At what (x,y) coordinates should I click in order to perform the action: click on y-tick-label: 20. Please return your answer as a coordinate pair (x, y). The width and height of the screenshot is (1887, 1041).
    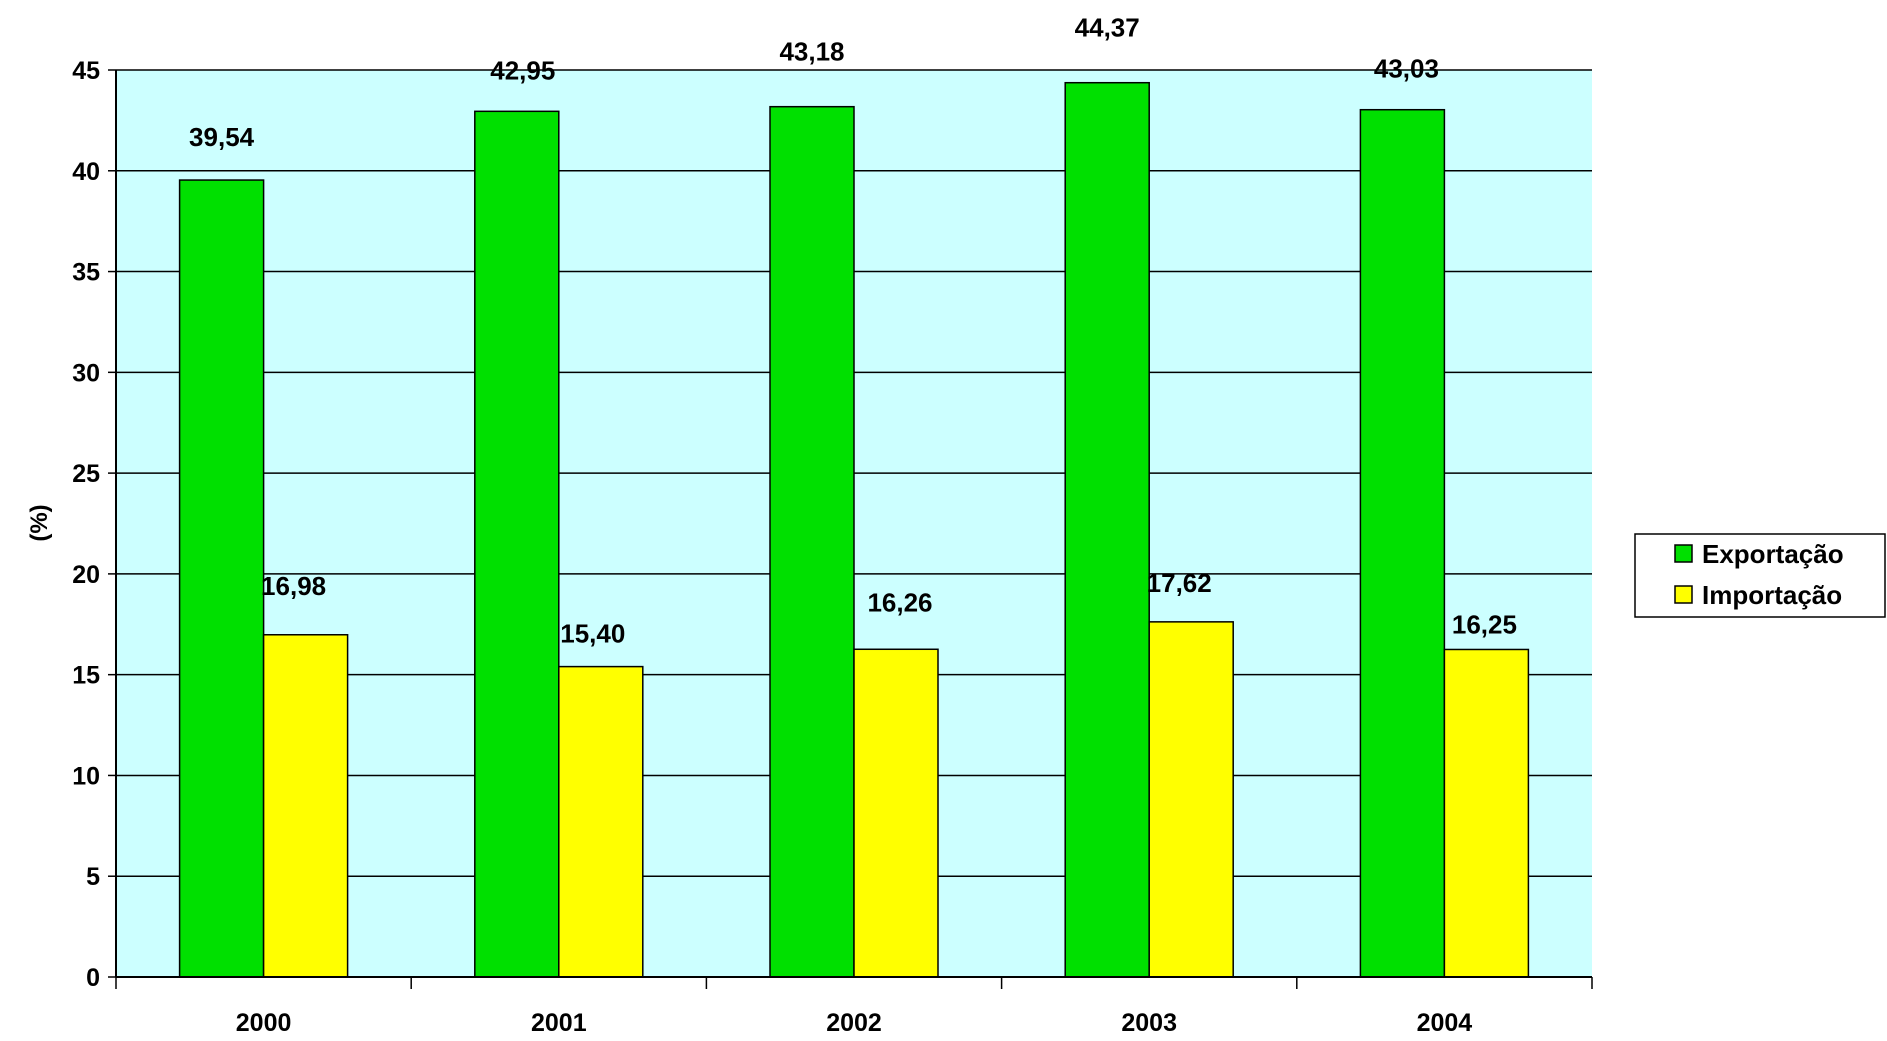
    Looking at the image, I should click on (86, 575).